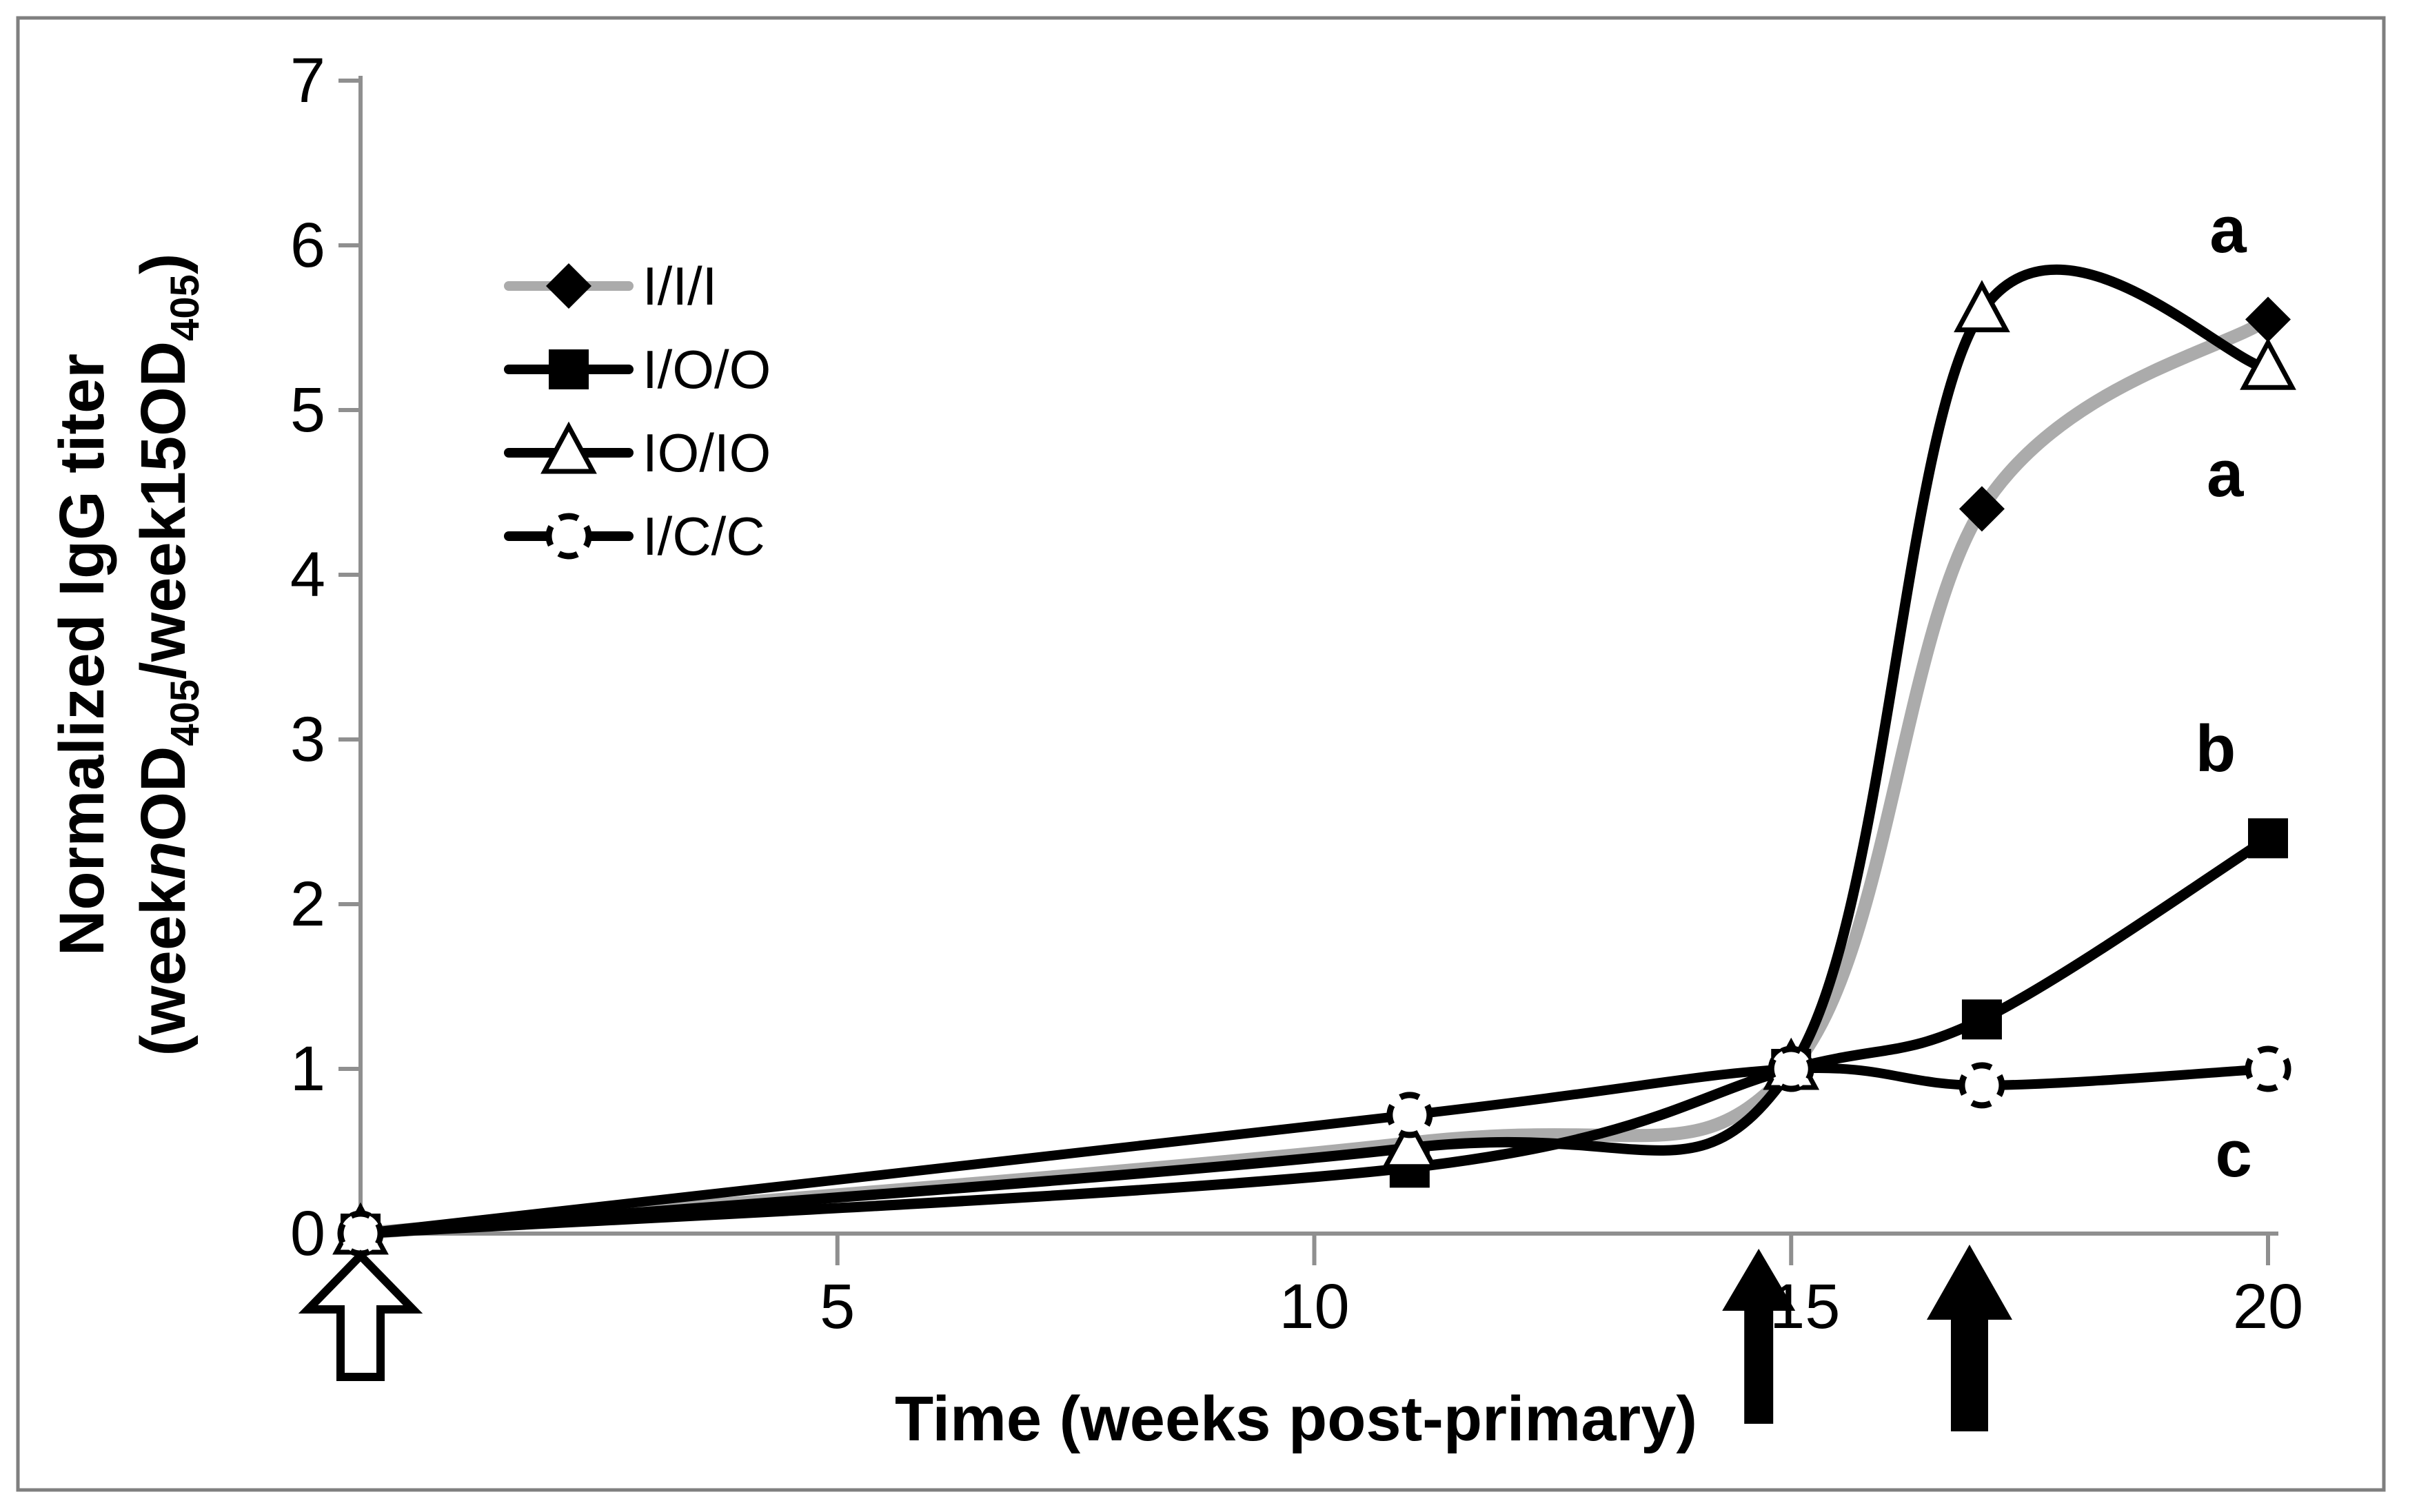  Describe the element at coordinates (308, 245) in the screenshot. I see `y-tick-label: 6` at that location.